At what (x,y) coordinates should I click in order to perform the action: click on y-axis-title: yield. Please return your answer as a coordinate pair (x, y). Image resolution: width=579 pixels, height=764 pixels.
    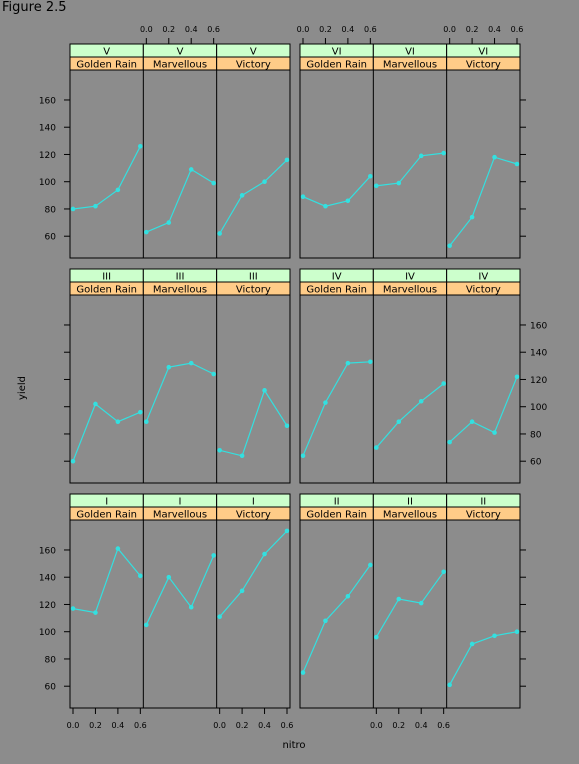
    Looking at the image, I should click on (22, 388).